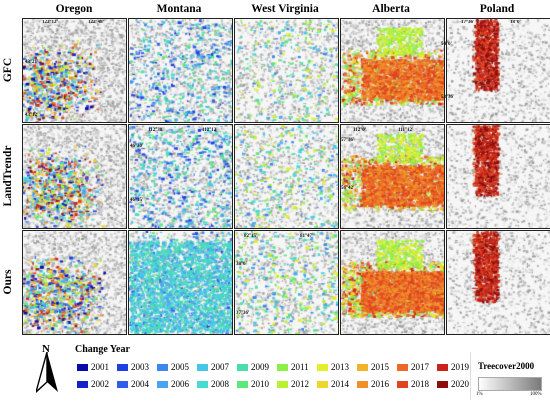  I want to click on legend-swatch-2019, so click(442, 367).